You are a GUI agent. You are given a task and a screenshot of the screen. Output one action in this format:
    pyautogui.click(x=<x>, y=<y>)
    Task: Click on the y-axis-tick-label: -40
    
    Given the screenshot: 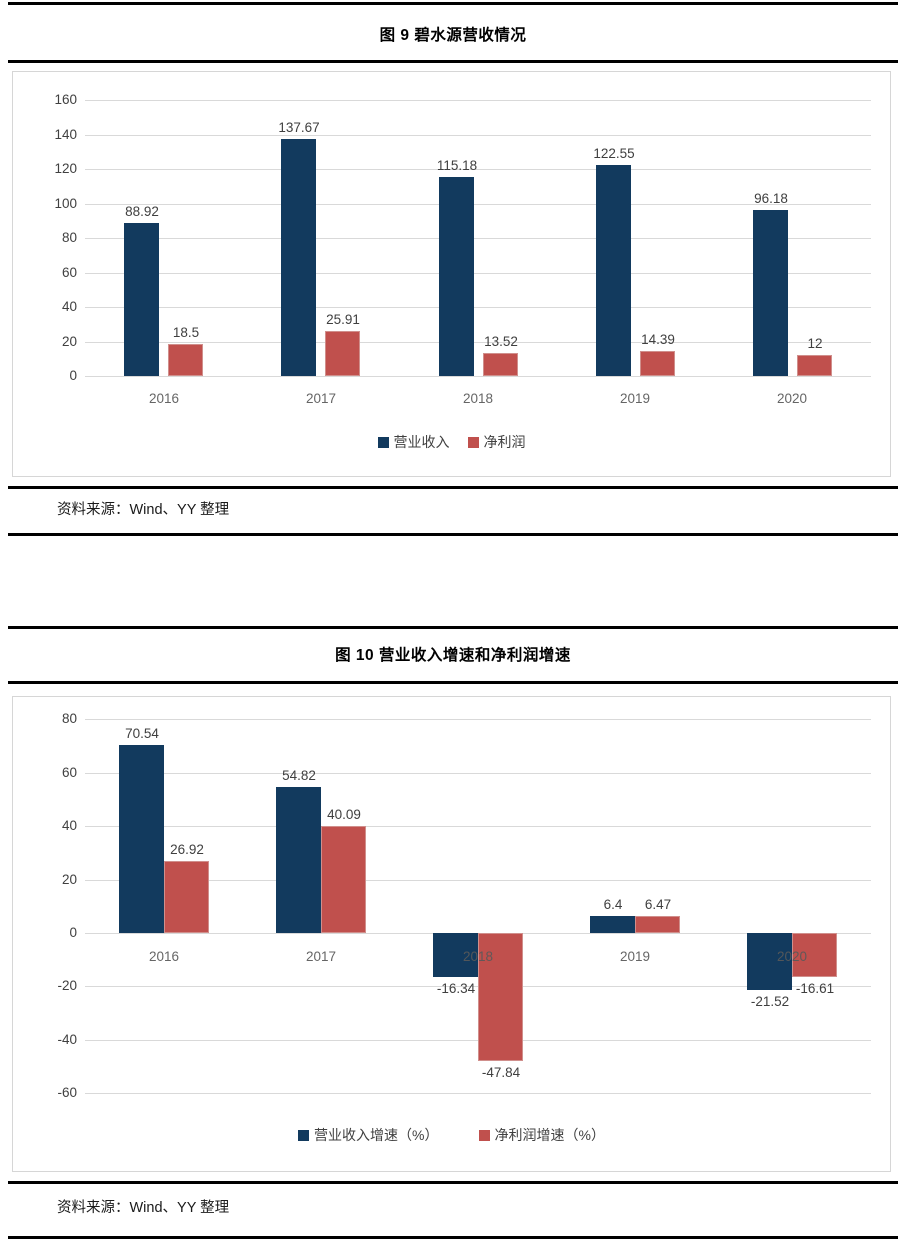 What is the action you would take?
    pyautogui.click(x=67, y=1039)
    